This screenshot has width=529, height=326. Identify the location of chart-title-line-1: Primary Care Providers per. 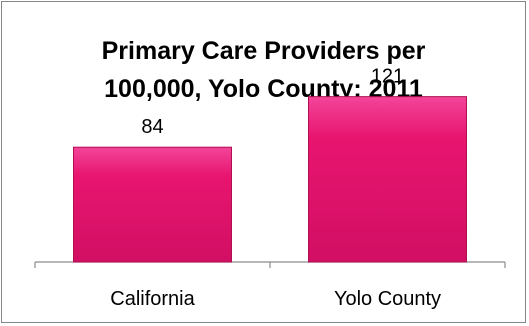
(263, 51).